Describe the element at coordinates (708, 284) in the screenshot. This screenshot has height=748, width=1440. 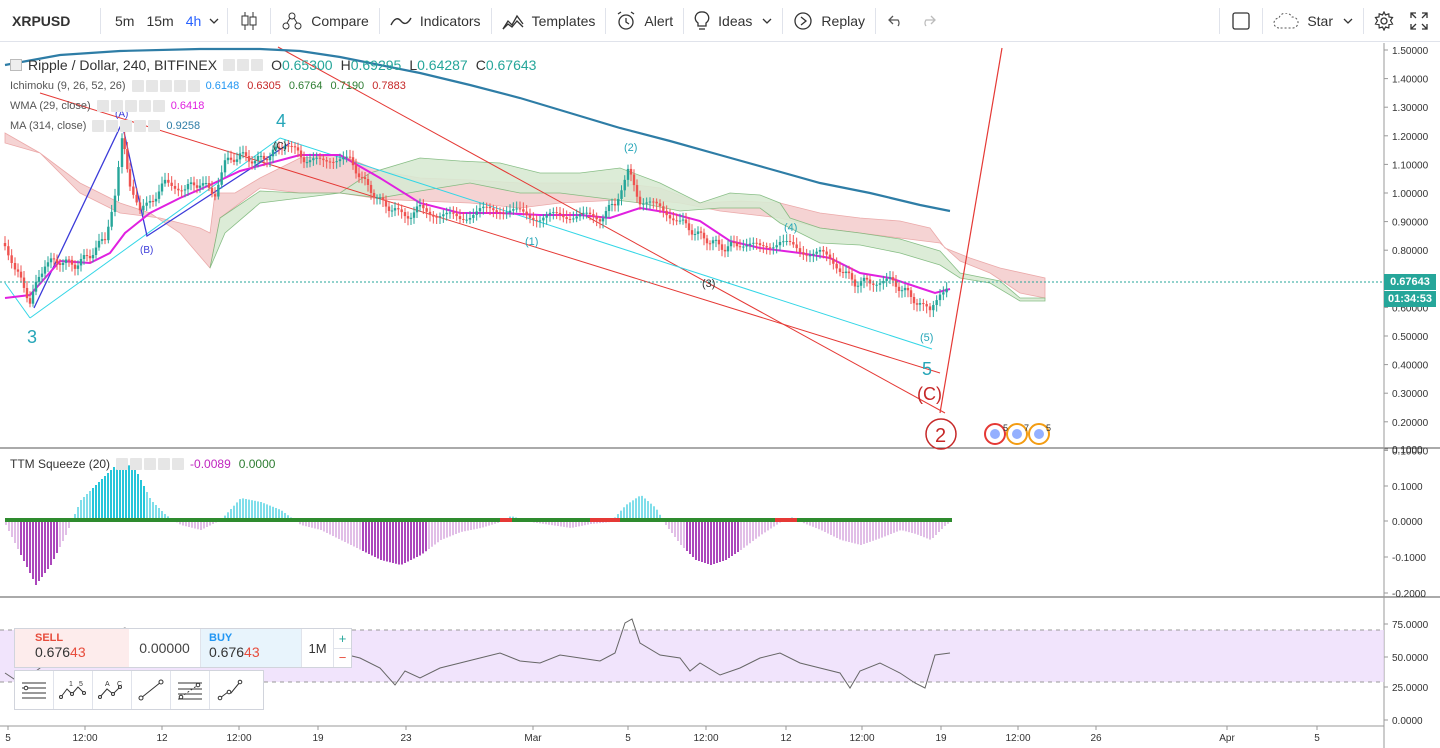
I see `wave-label-sub3: (3)` at that location.